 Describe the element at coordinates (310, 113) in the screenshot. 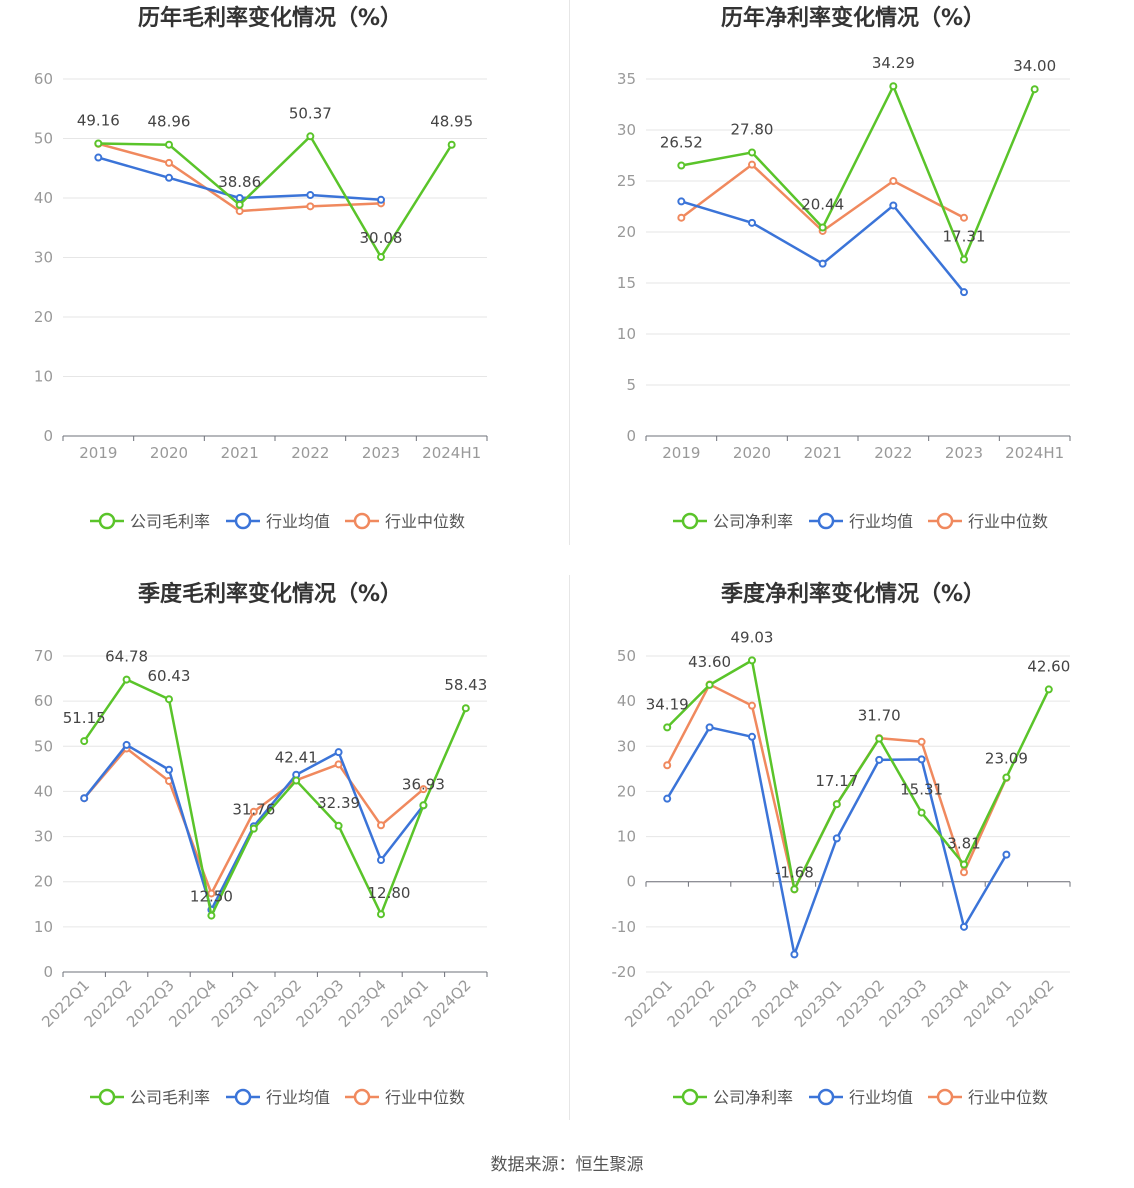

I see `data-label: 50.37` at that location.